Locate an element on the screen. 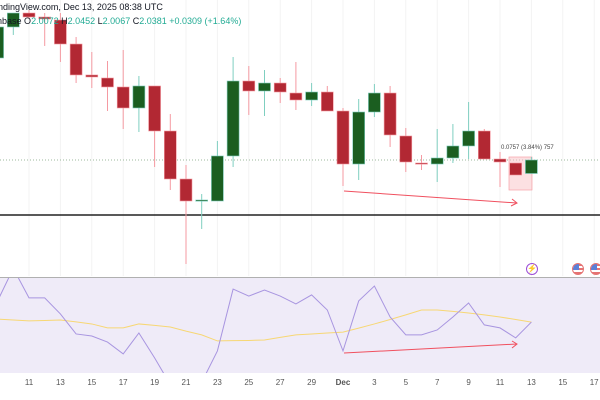 The width and height of the screenshot is (600, 400). x-tick-label: Dec is located at coordinates (343, 382).